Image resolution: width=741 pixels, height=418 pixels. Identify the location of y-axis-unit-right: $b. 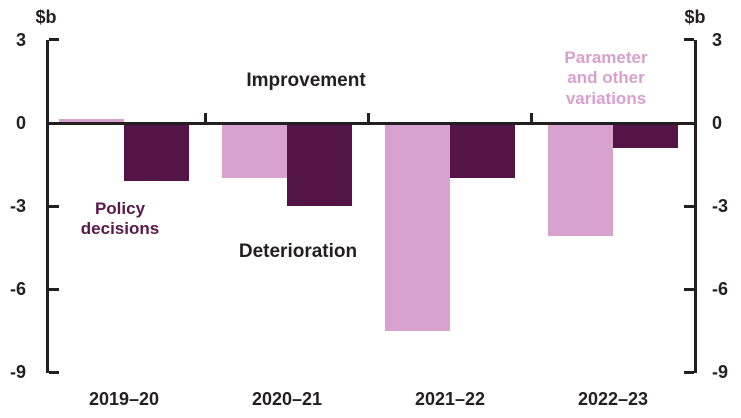
(695, 17).